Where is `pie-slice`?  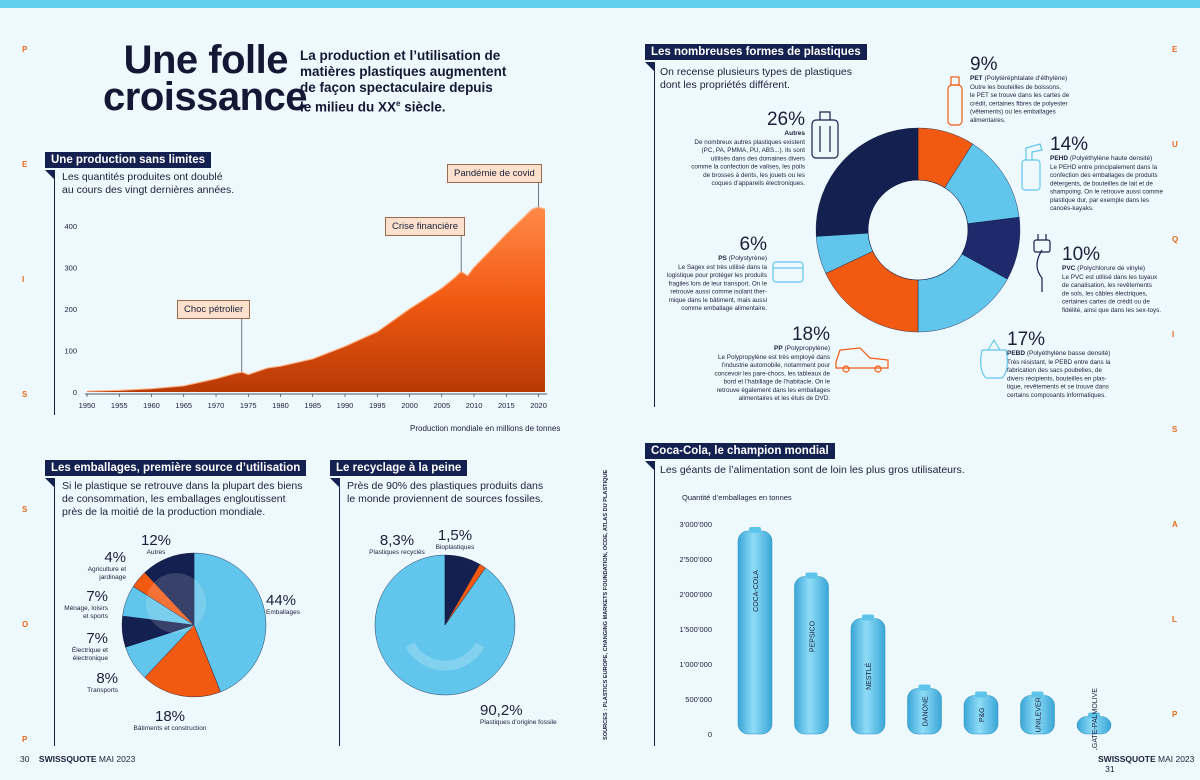 pie-slice is located at coordinates (169, 589).